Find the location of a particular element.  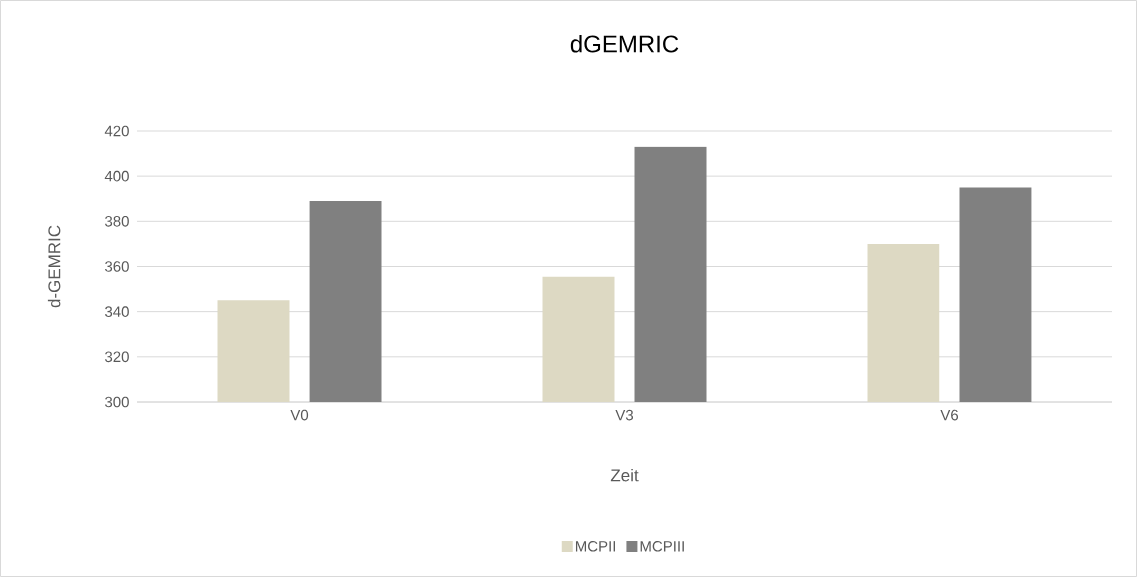

chart-title: dGEMRIC is located at coordinates (624, 43).